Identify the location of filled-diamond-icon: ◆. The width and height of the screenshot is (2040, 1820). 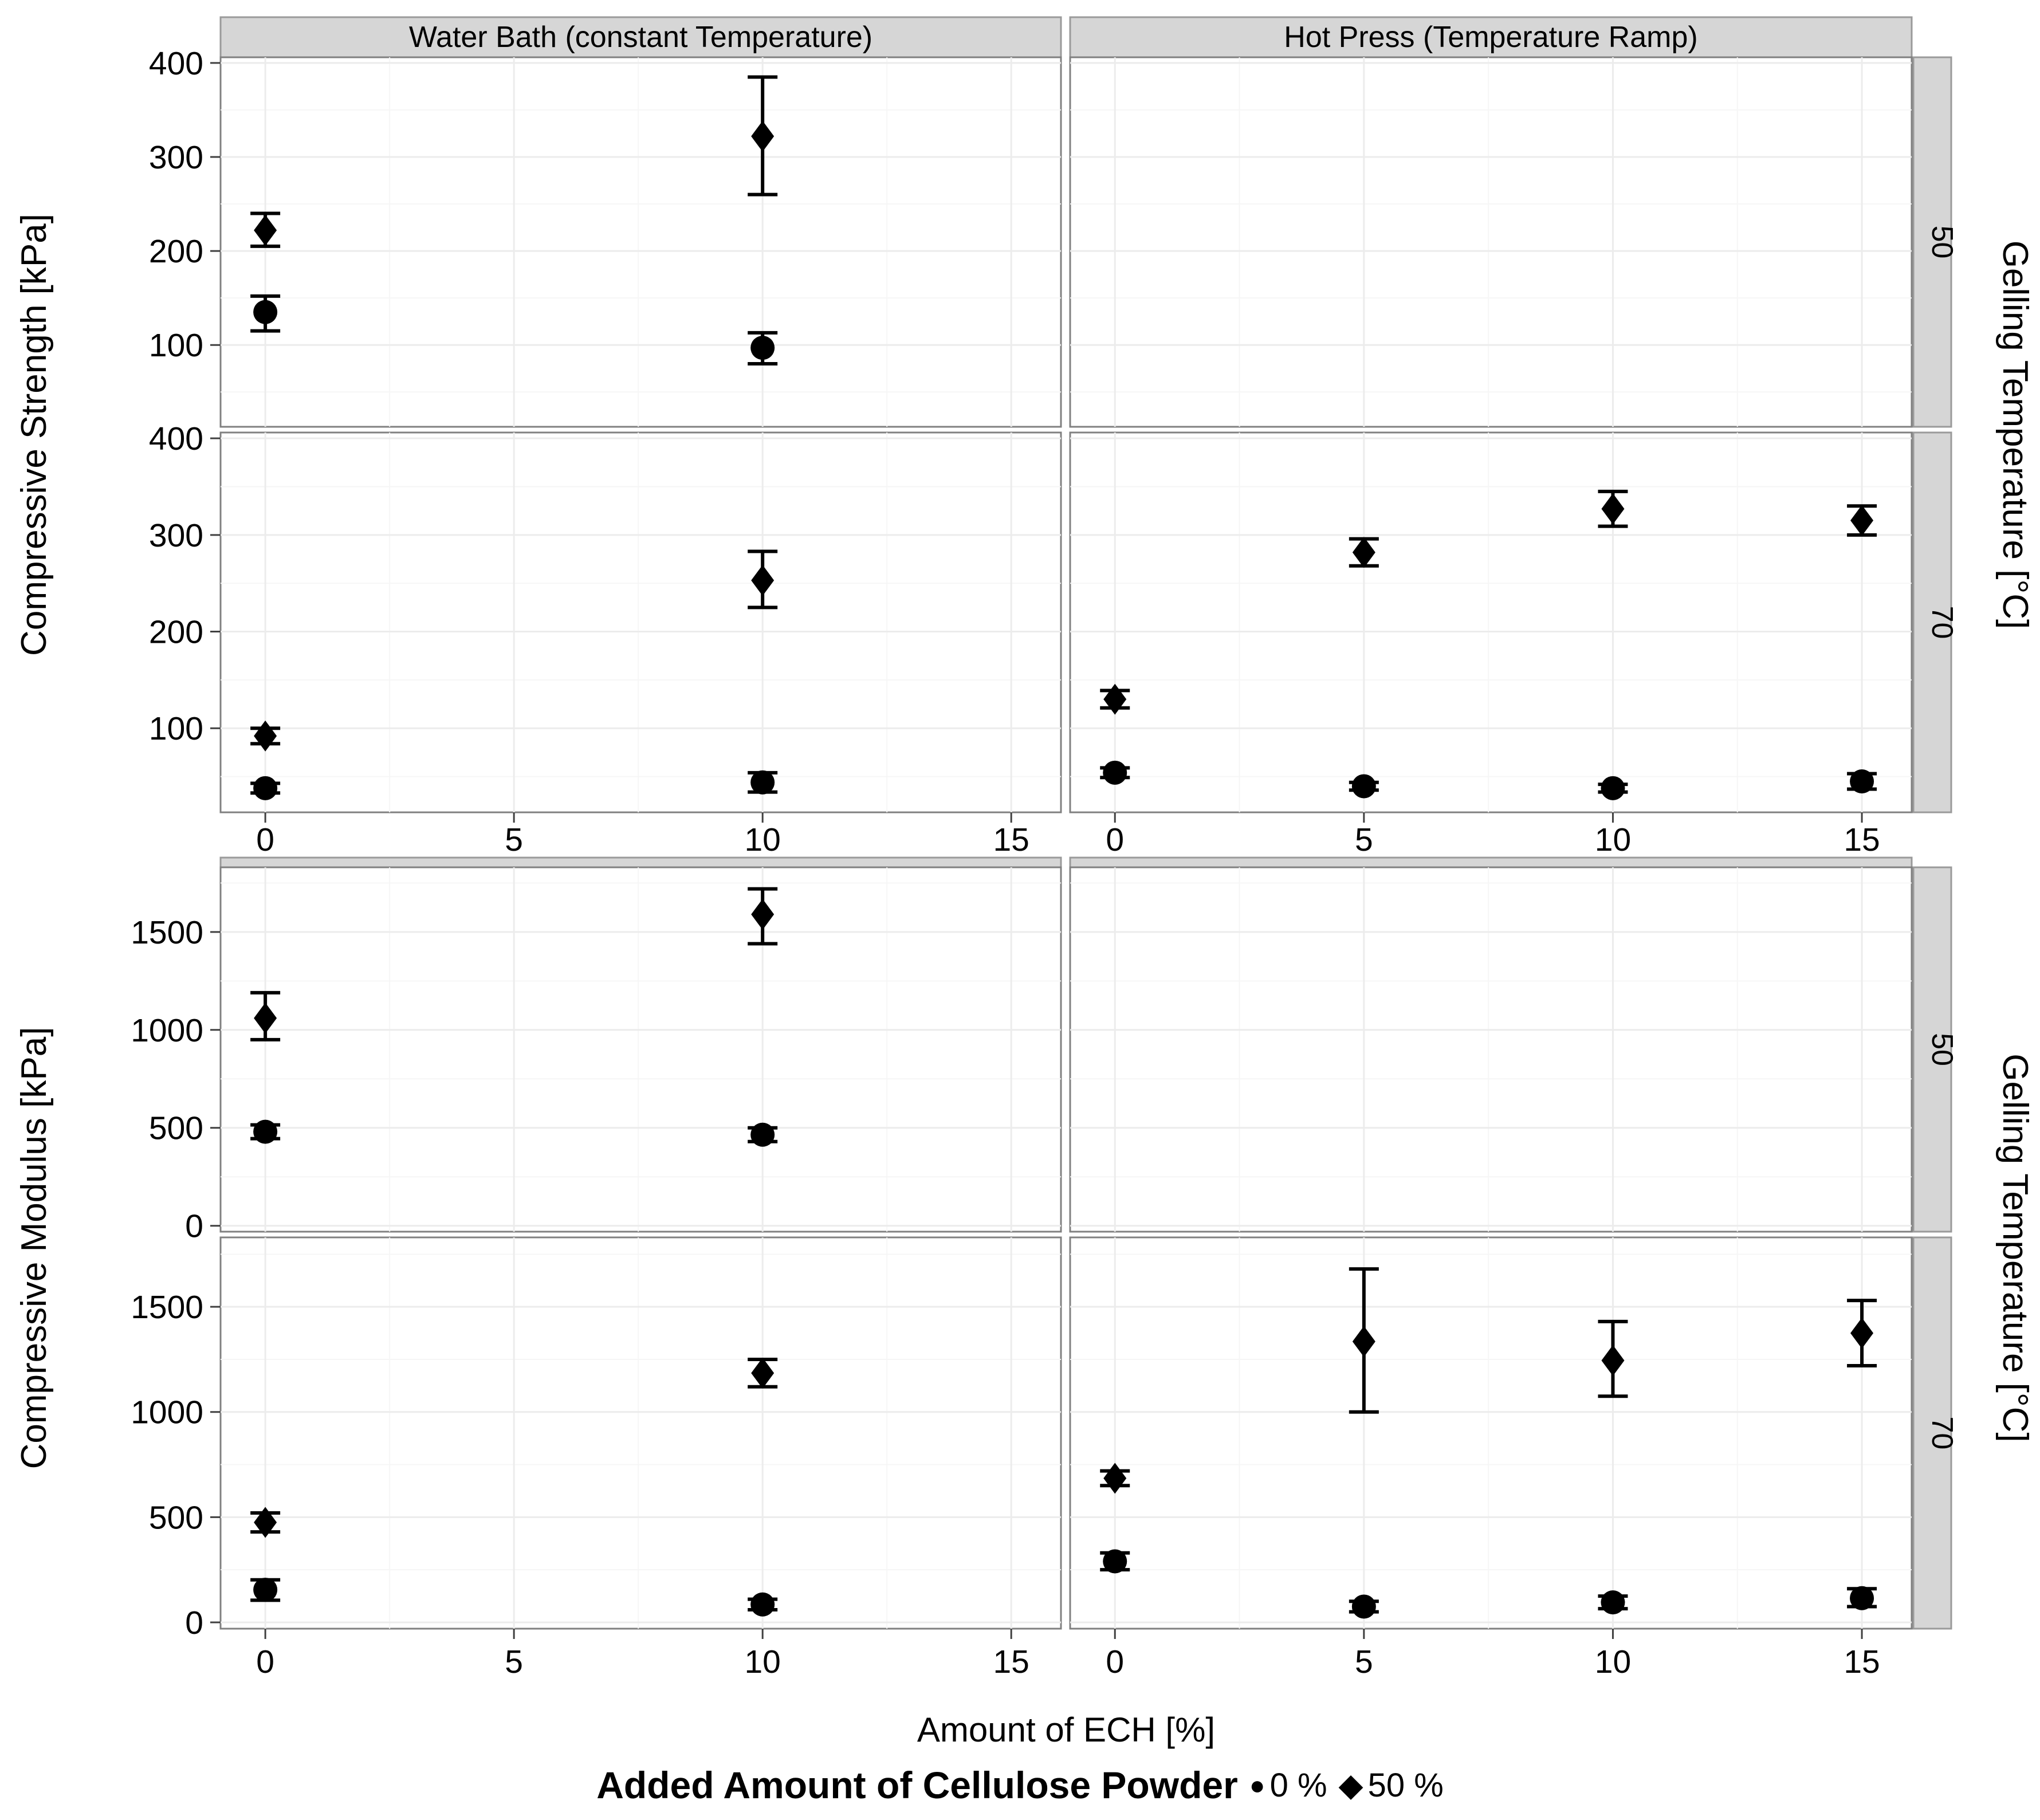
(1350, 1785).